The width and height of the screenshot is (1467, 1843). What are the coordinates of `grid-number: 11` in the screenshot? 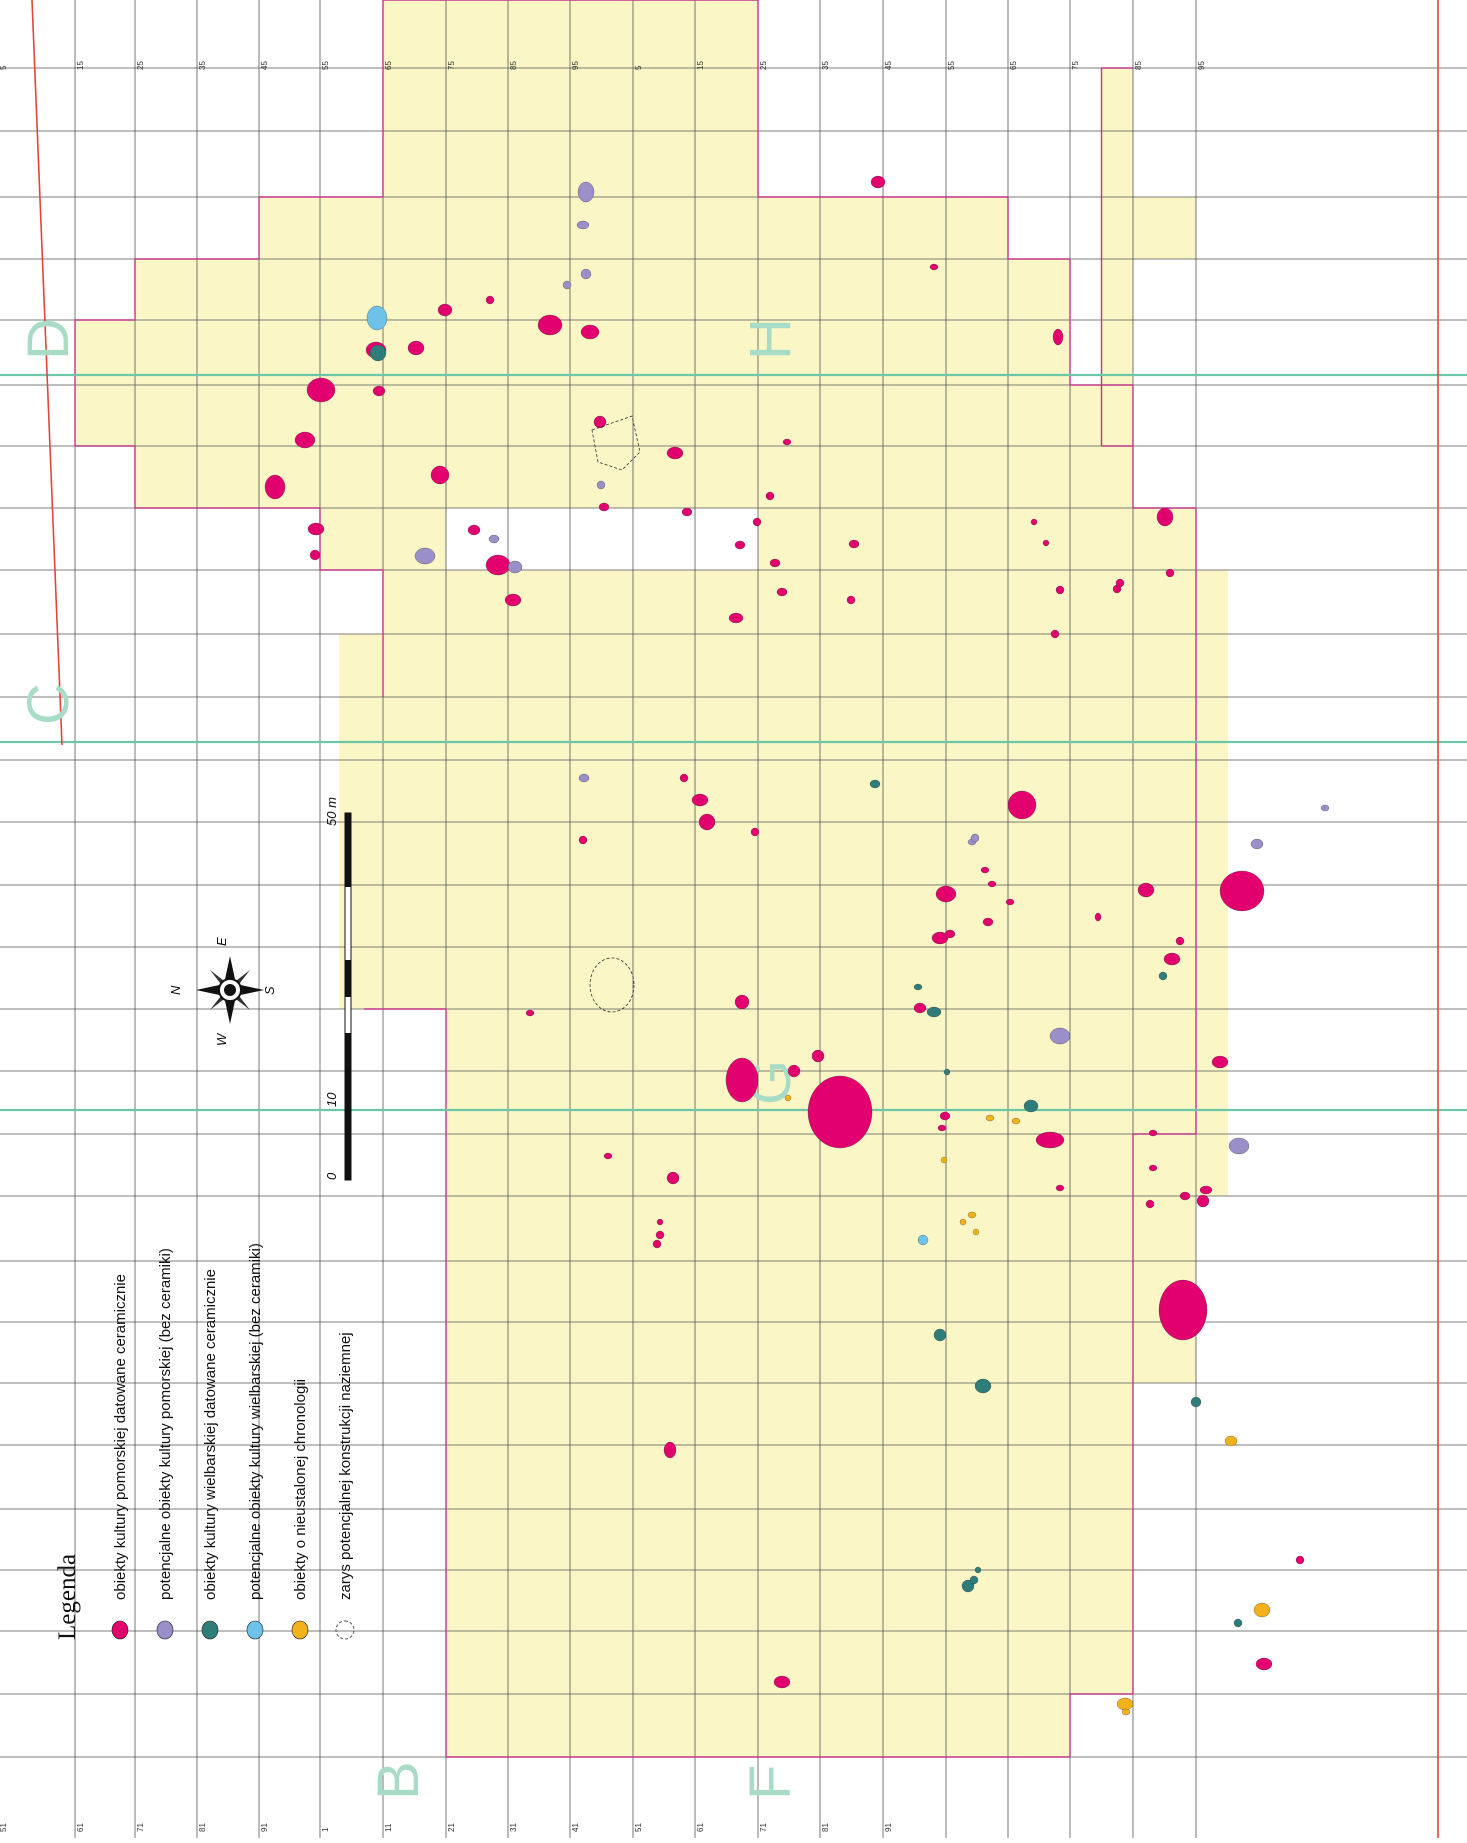 It's located at (388, 1827).